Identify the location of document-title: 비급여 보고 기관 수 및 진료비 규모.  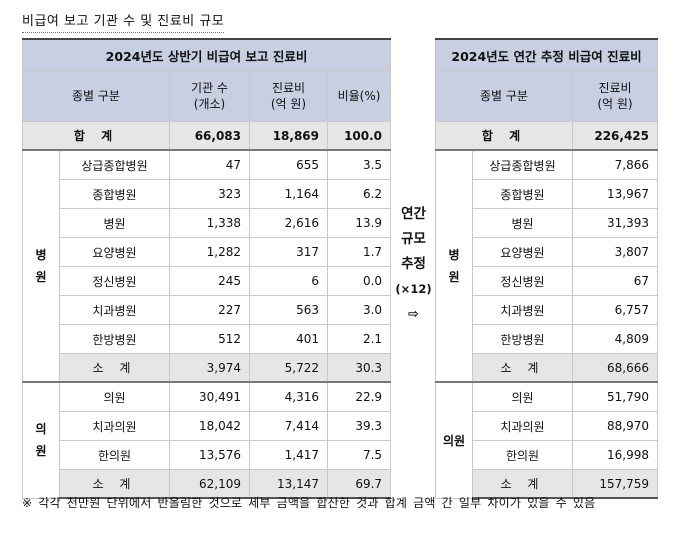
(123, 21).